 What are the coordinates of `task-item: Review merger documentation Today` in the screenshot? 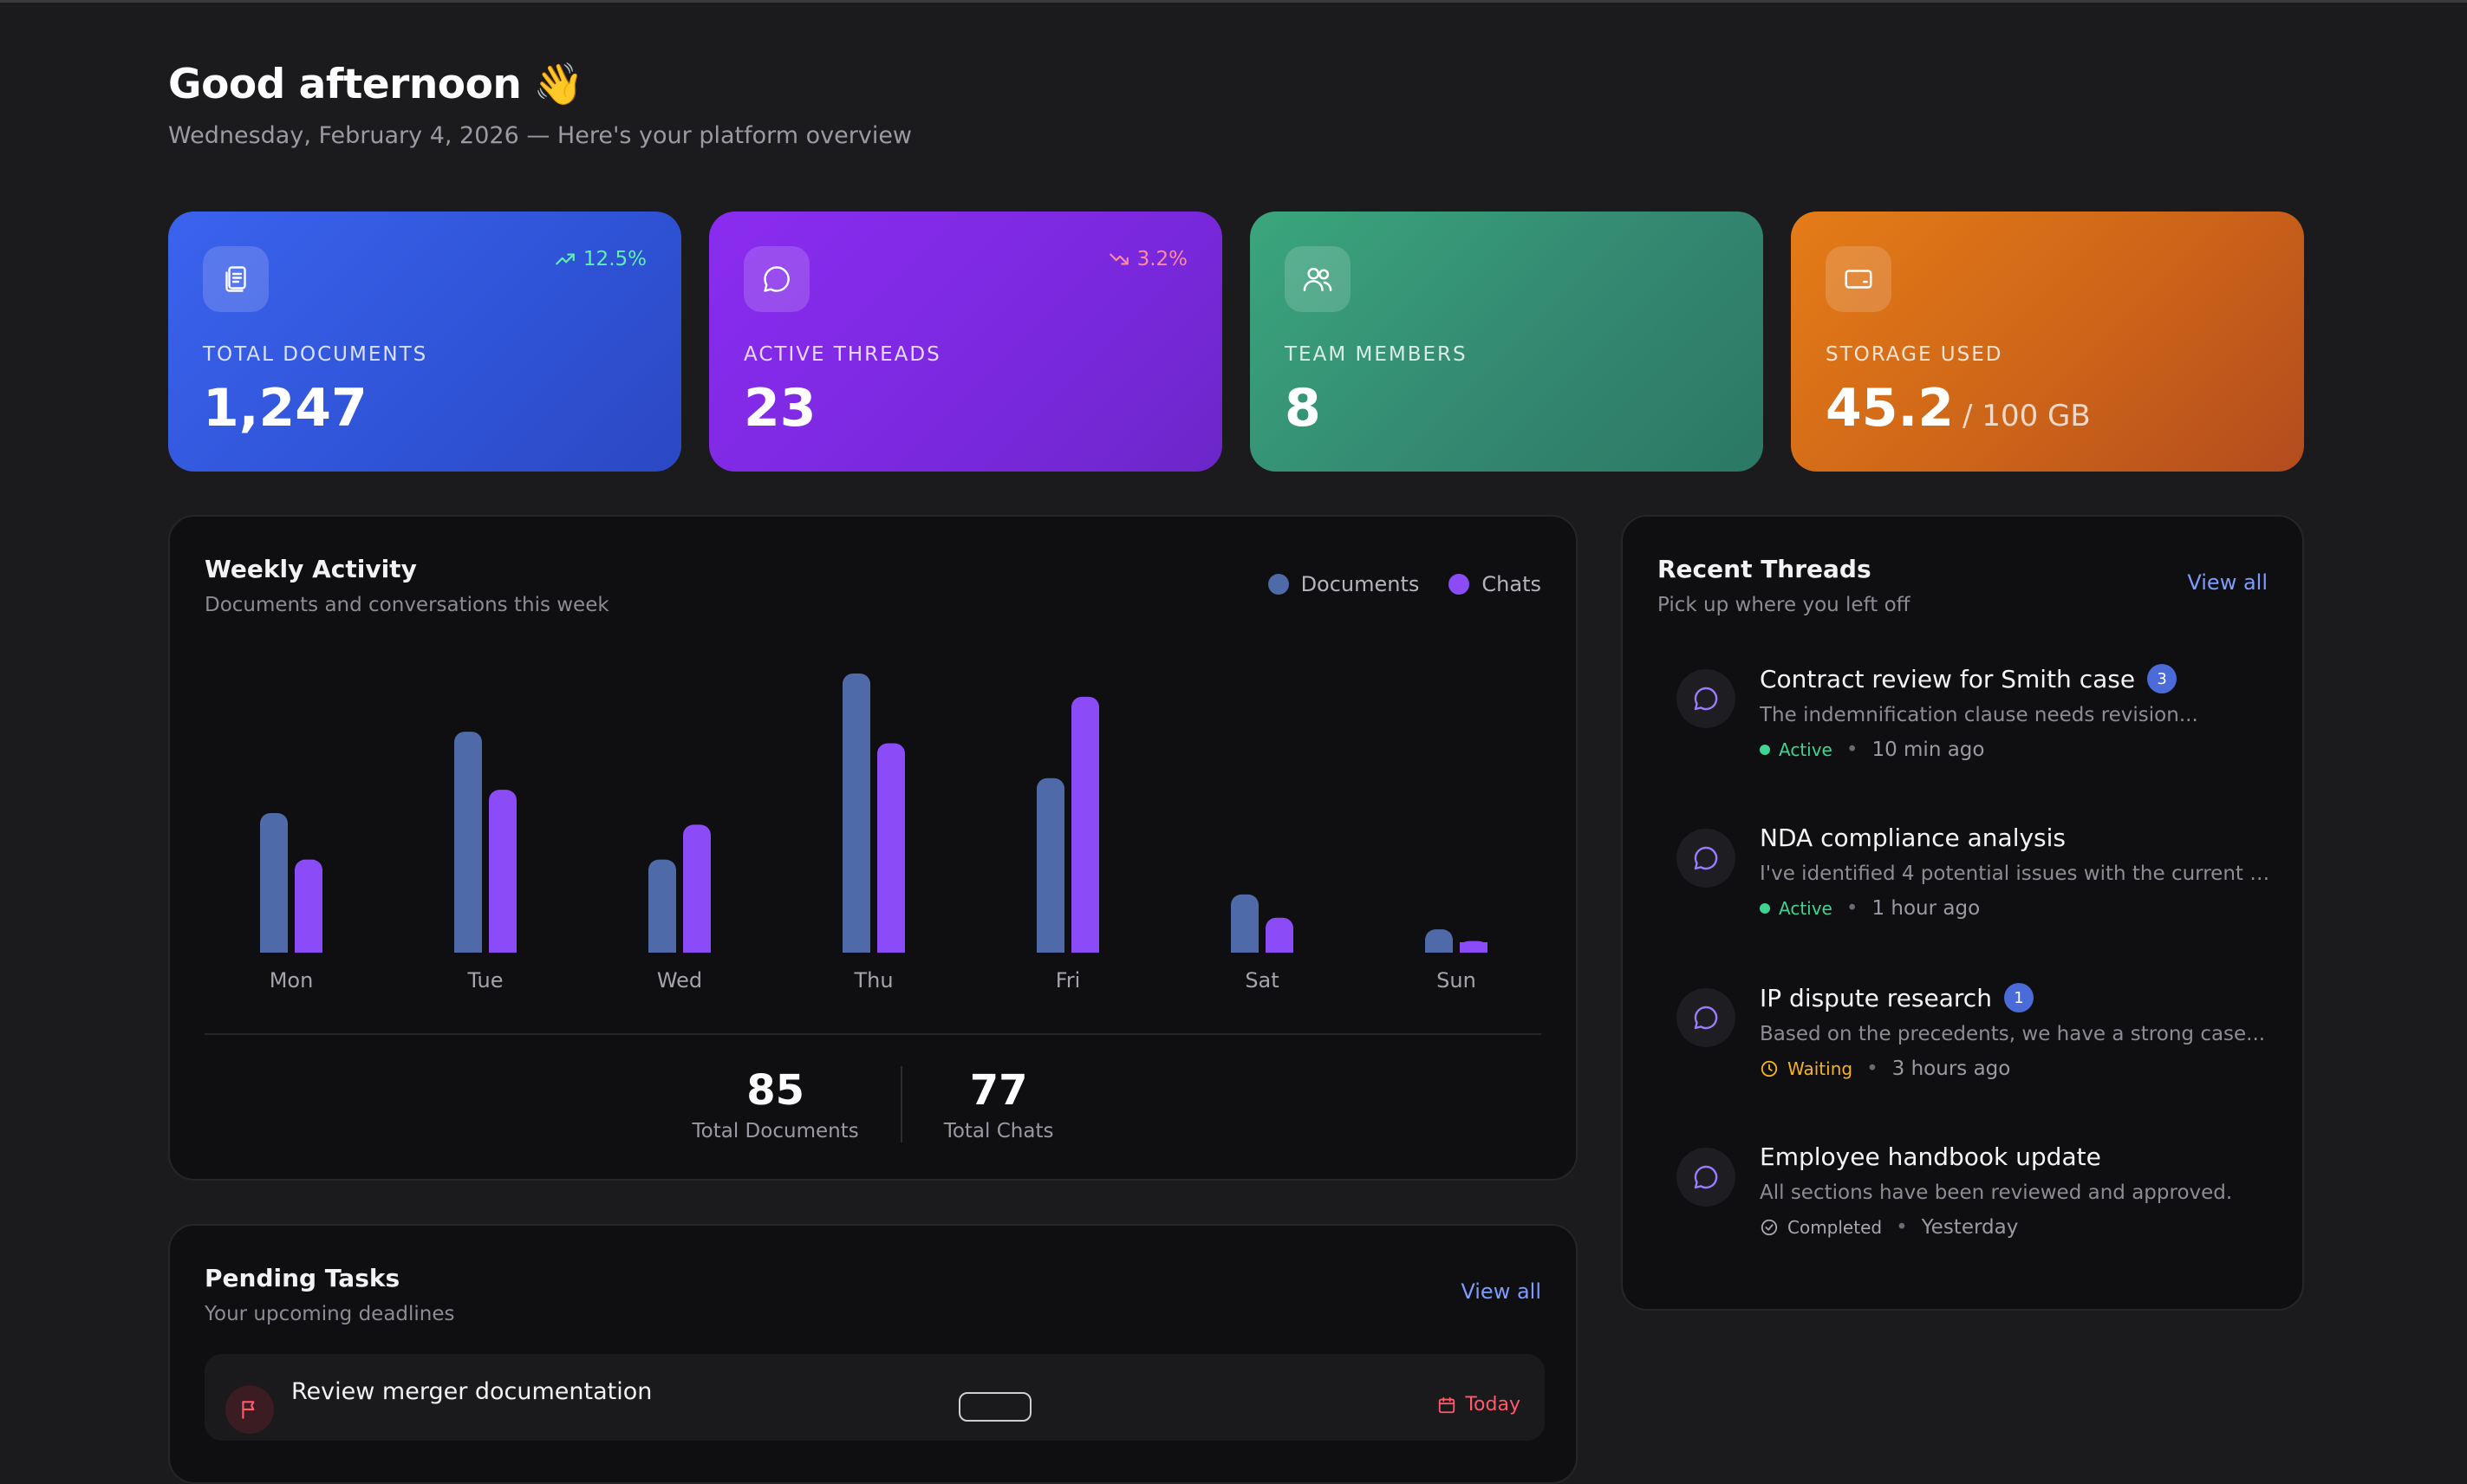 It's located at (875, 1397).